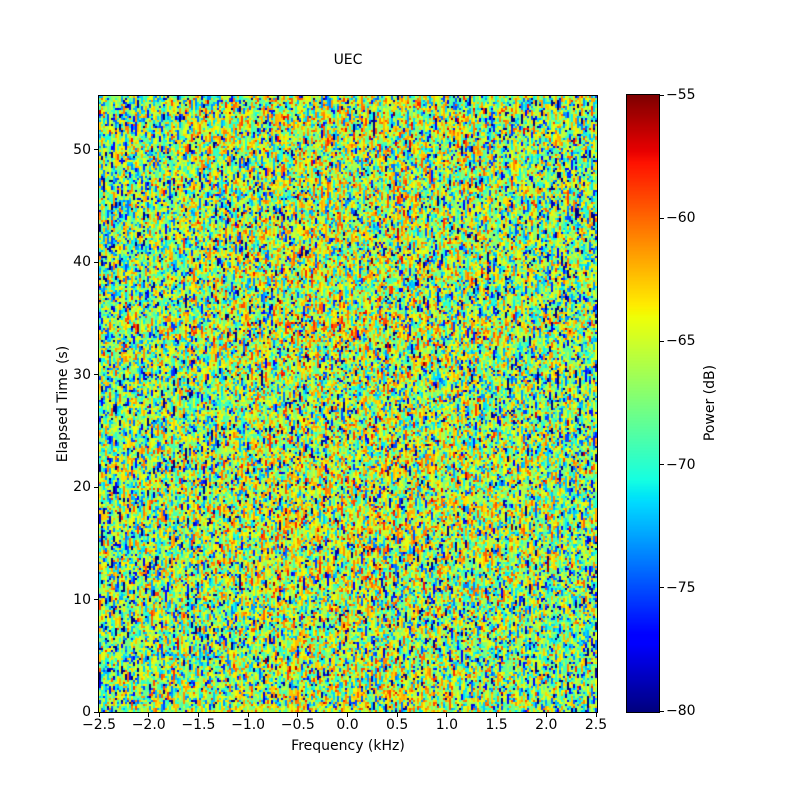 The width and height of the screenshot is (800, 800). Describe the element at coordinates (297, 725) in the screenshot. I see `x-tick-label: −0.5` at that location.